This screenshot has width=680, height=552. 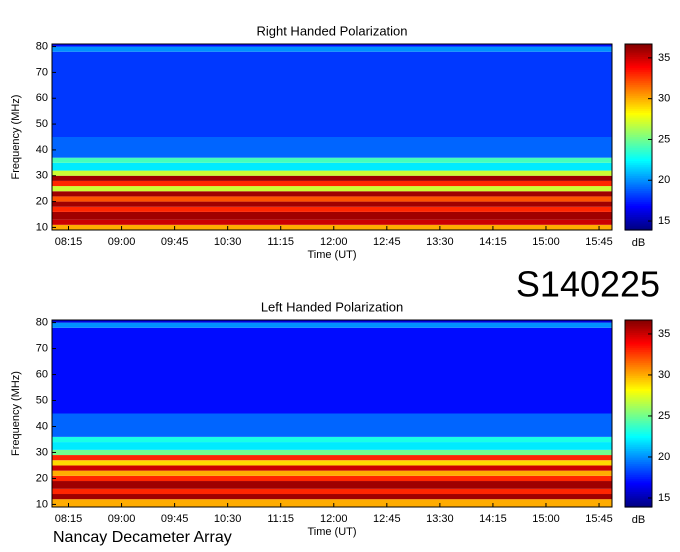 I want to click on colorbar-frame, so click(x=638, y=137).